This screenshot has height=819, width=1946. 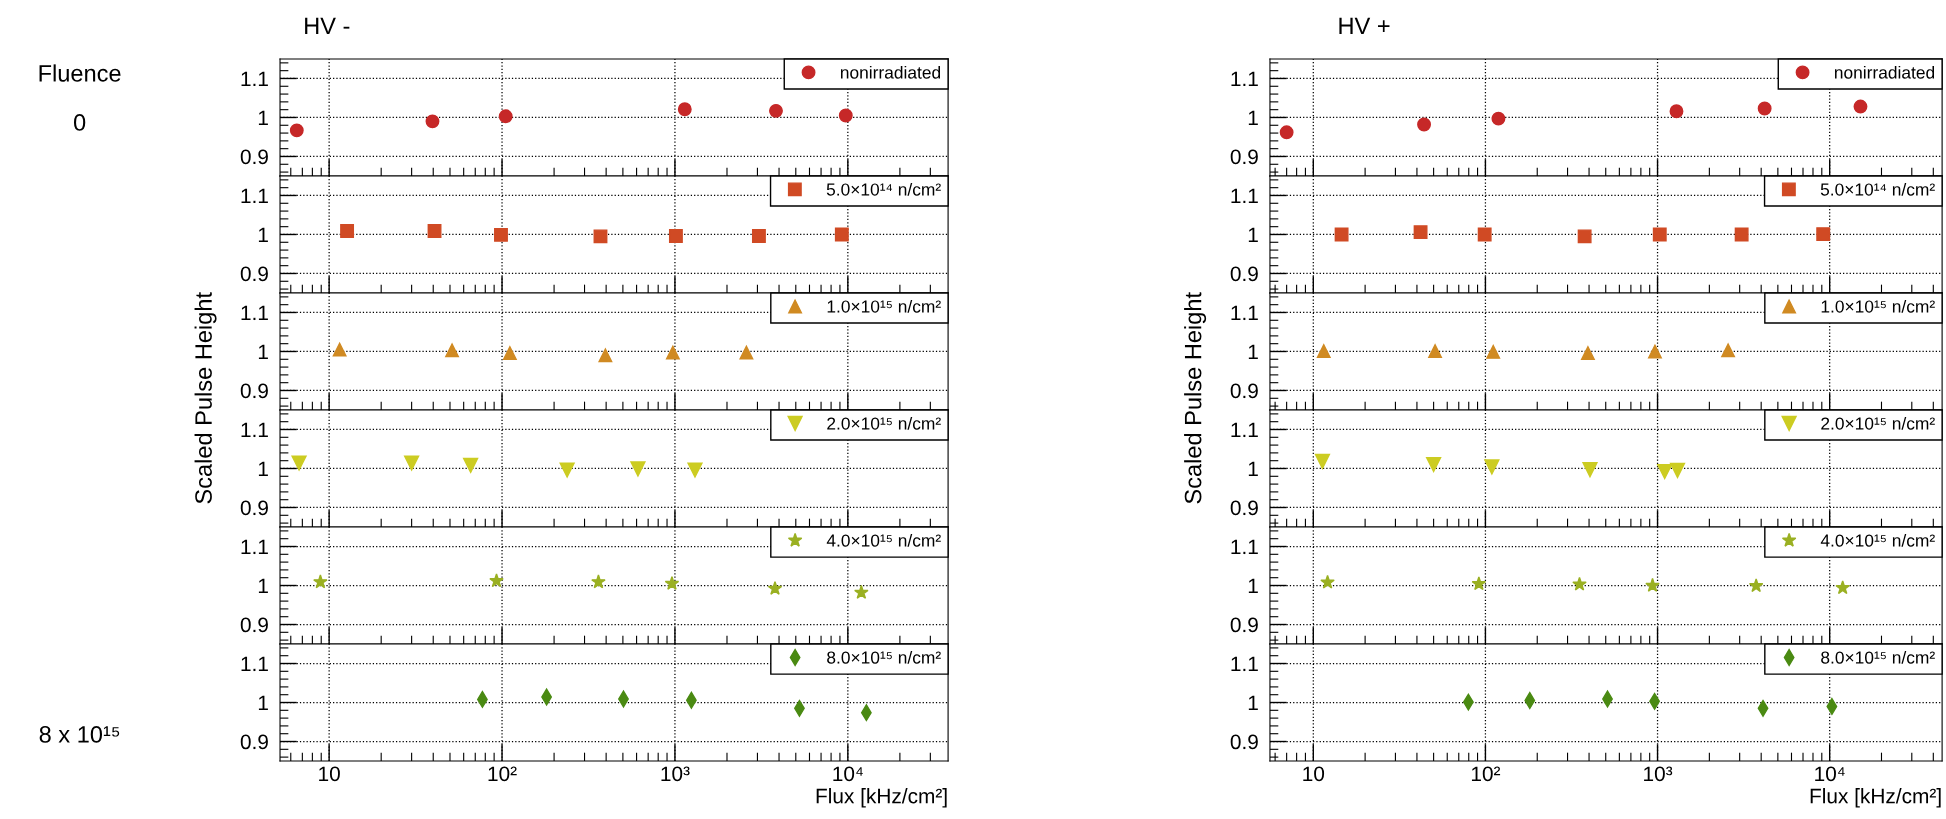 I want to click on chart-title: HV +, so click(x=1364, y=25).